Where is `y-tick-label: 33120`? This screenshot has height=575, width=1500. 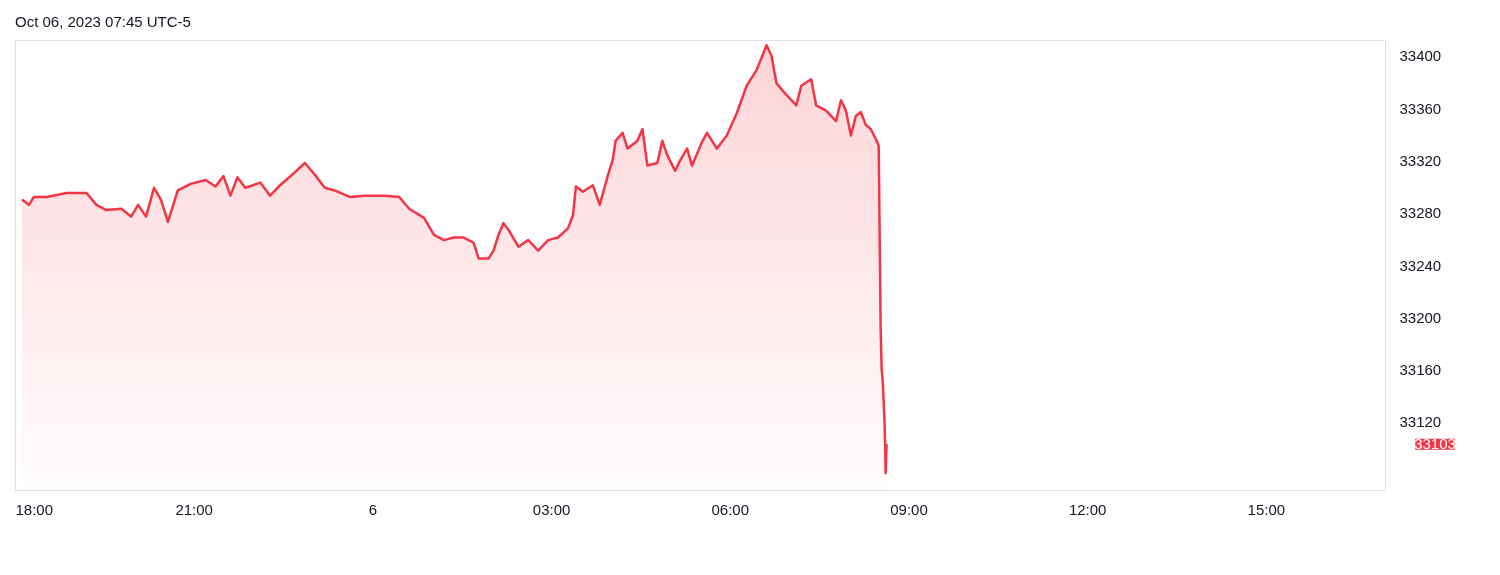
y-tick-label: 33120 is located at coordinates (1420, 422).